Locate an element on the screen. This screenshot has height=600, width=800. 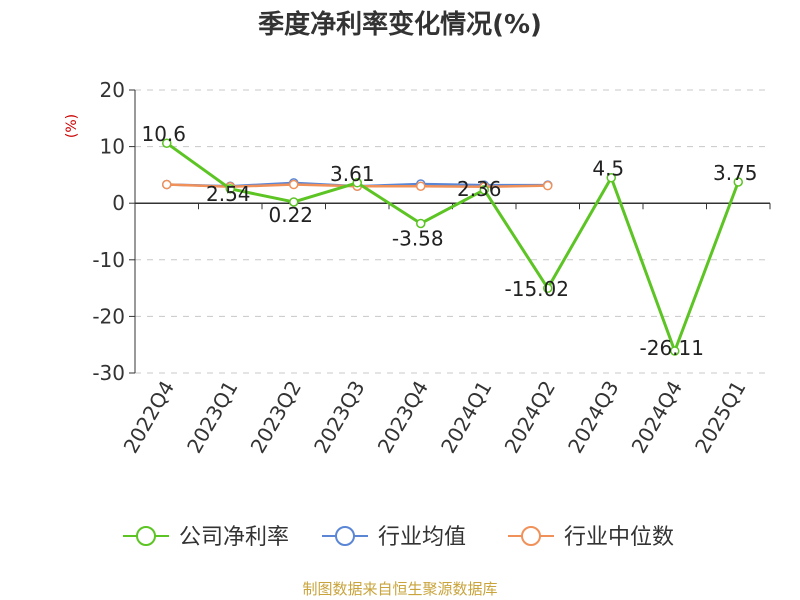
x-tick-label: 2023Q2 is located at coordinates (276, 417).